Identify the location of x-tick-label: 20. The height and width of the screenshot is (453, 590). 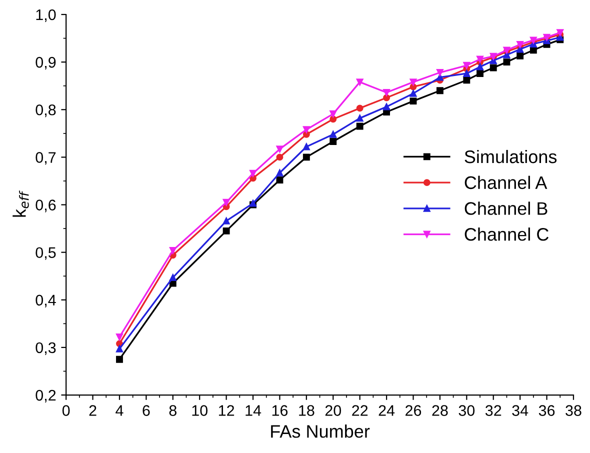
(333, 410).